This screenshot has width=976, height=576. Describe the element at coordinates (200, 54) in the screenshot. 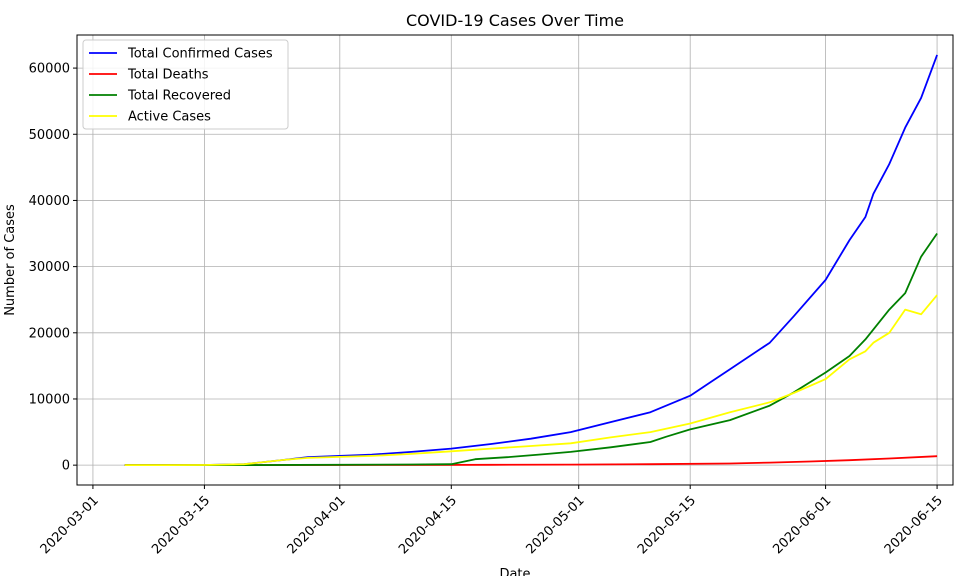

I see `legend-label: Total Confirmed Cases` at that location.